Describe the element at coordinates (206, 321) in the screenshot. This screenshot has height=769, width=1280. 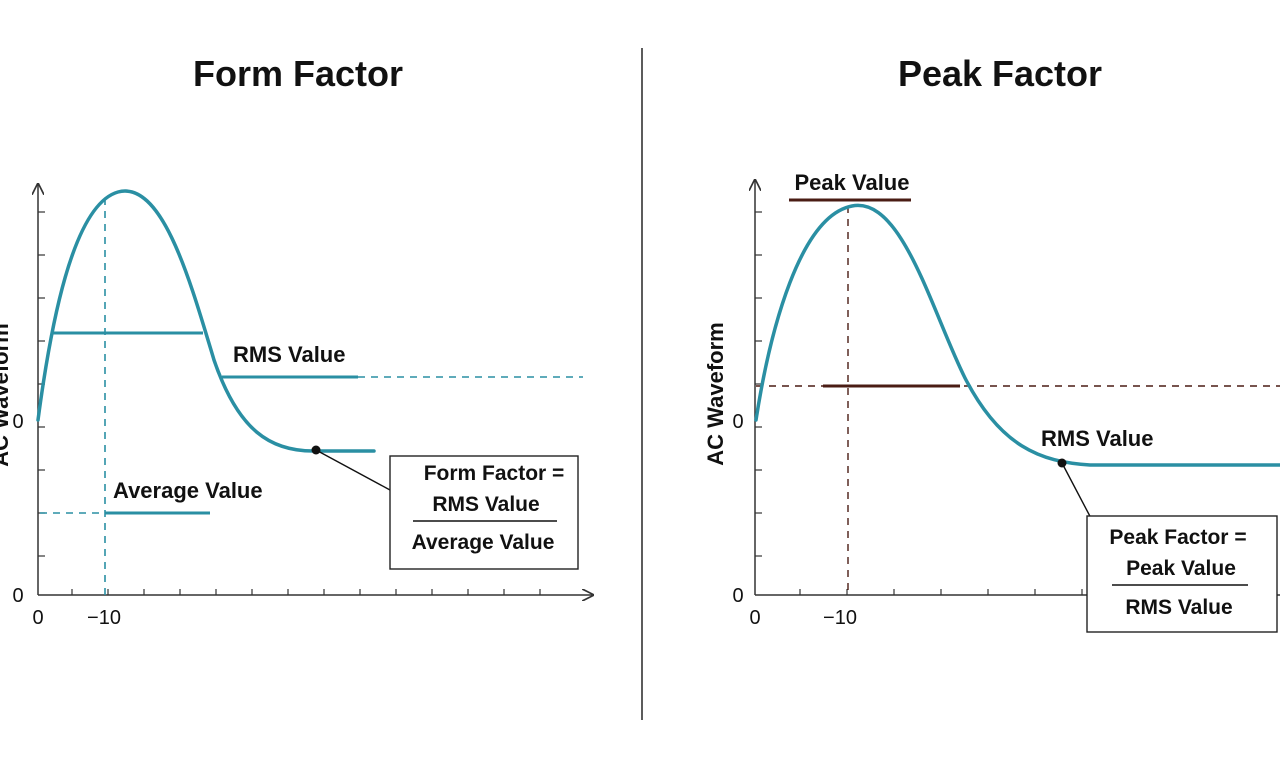
I see `left-waveform-curve` at that location.